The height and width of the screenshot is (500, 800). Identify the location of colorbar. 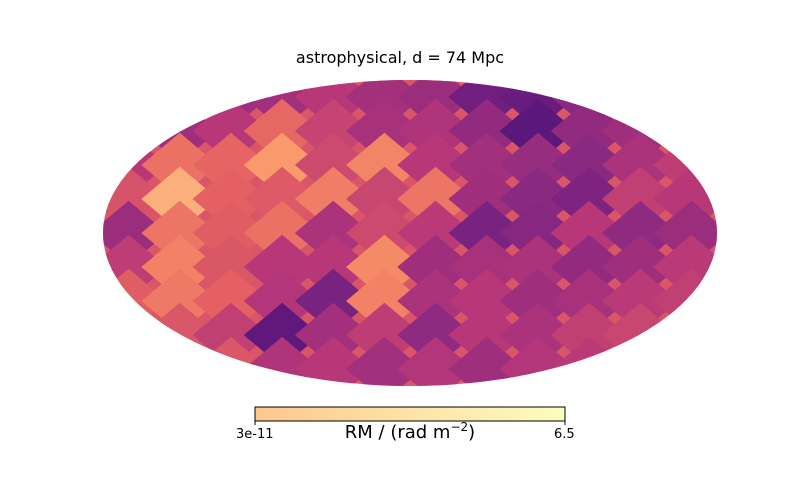
(410, 414).